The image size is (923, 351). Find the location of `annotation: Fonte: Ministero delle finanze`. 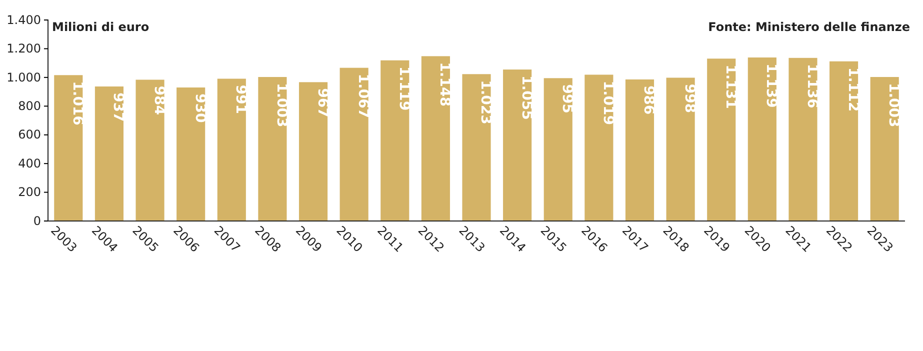

annotation: Fonte: Ministero delle finanze is located at coordinates (809, 27).